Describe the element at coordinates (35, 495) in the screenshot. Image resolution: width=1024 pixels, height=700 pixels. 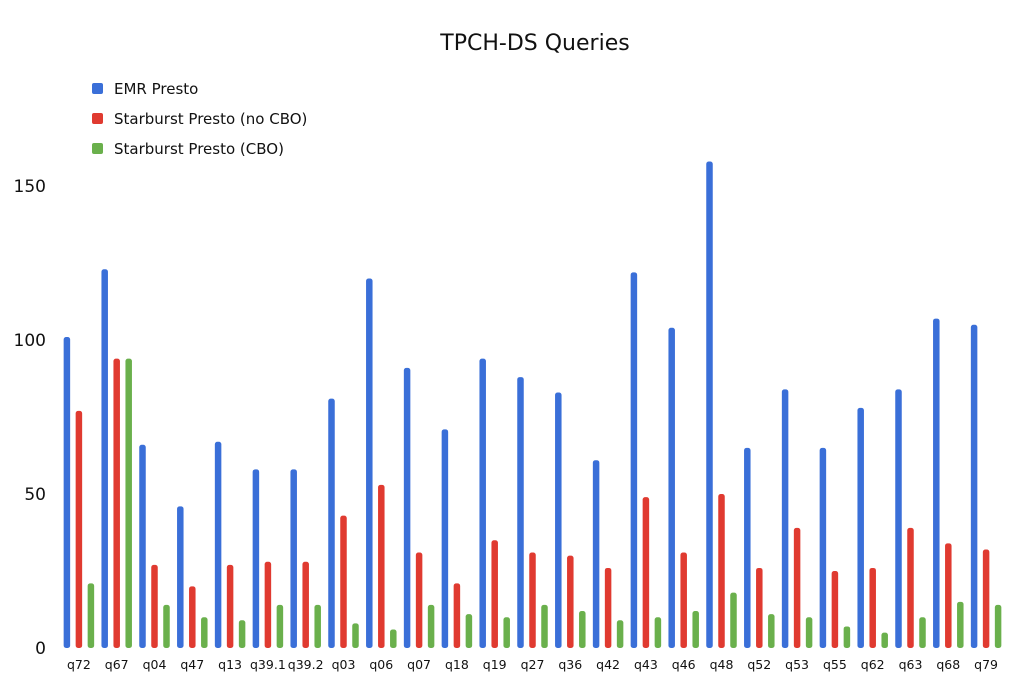
I see `y-tick-label: 50` at that location.